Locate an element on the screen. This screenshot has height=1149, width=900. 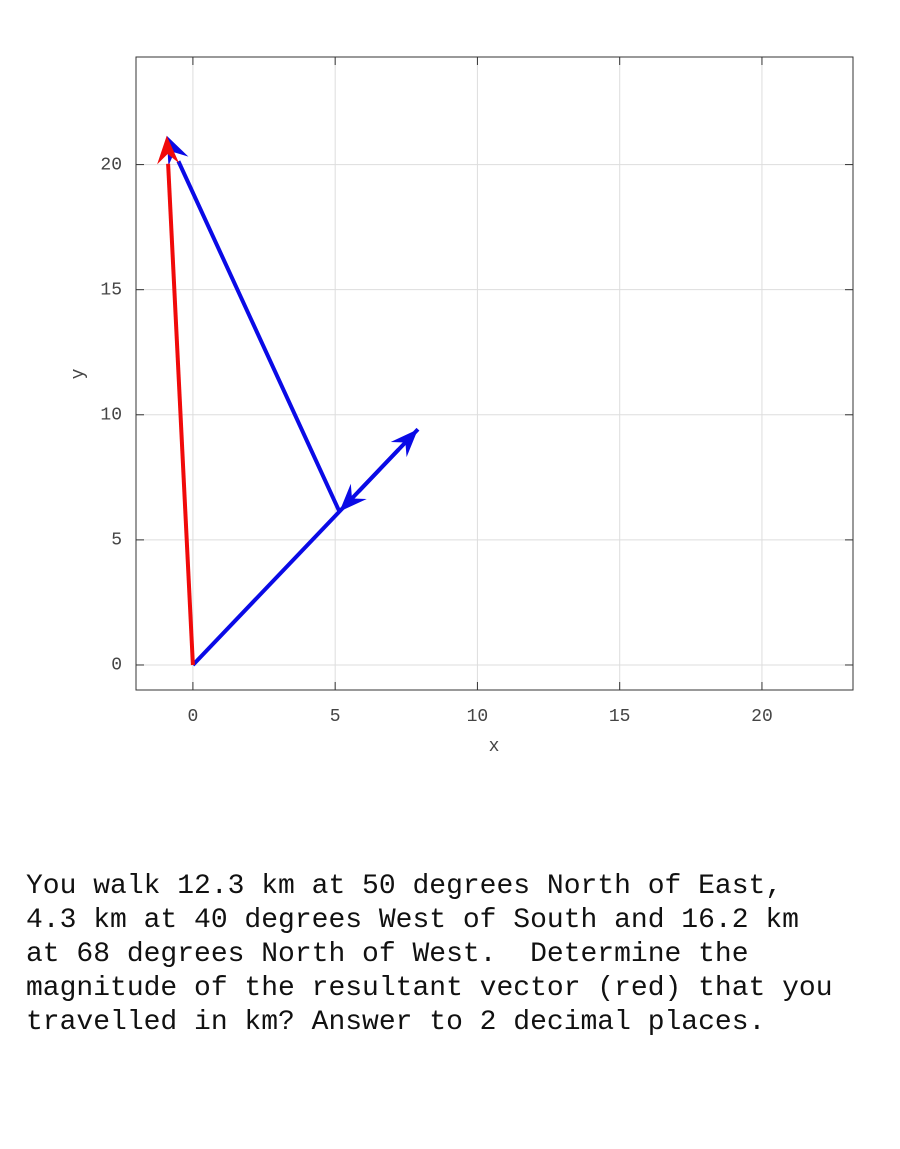
x-tick-label: 10 is located at coordinates (478, 717).